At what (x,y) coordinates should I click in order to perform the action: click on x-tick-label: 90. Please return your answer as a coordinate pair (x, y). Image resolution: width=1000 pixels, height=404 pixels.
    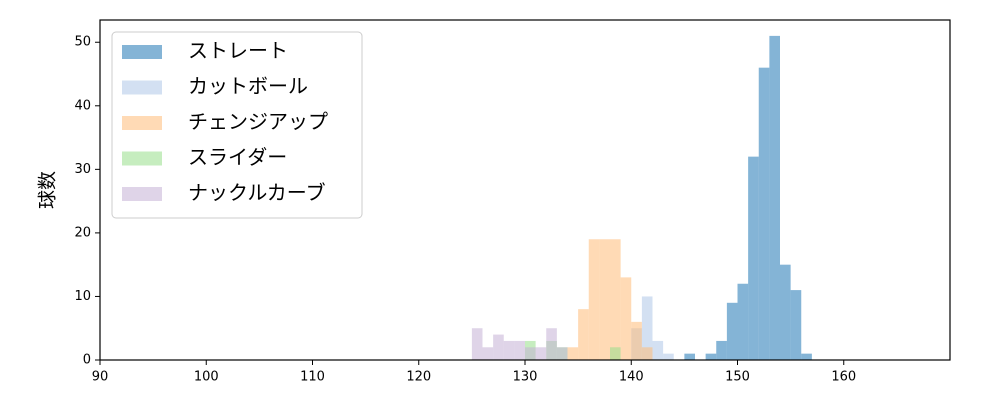
    Looking at the image, I should click on (100, 377).